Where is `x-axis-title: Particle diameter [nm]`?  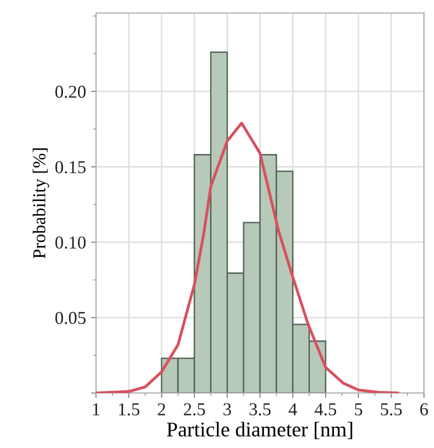 x-axis-title: Particle diameter [nm] is located at coordinates (259, 431).